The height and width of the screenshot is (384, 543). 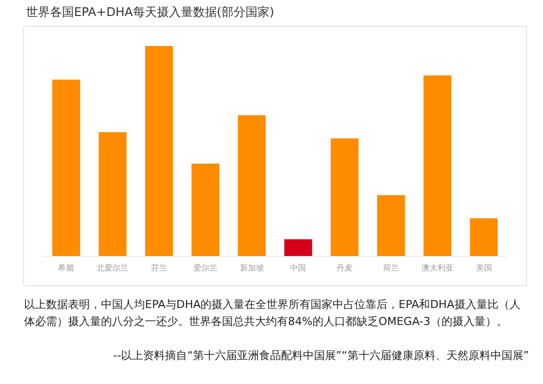 I want to click on x-tick-label: 丹麦, so click(x=344, y=268).